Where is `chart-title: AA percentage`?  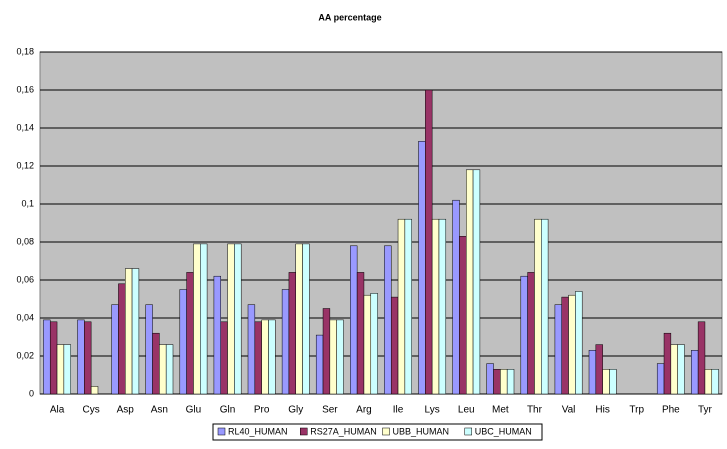 chart-title: AA percentage is located at coordinates (349, 17).